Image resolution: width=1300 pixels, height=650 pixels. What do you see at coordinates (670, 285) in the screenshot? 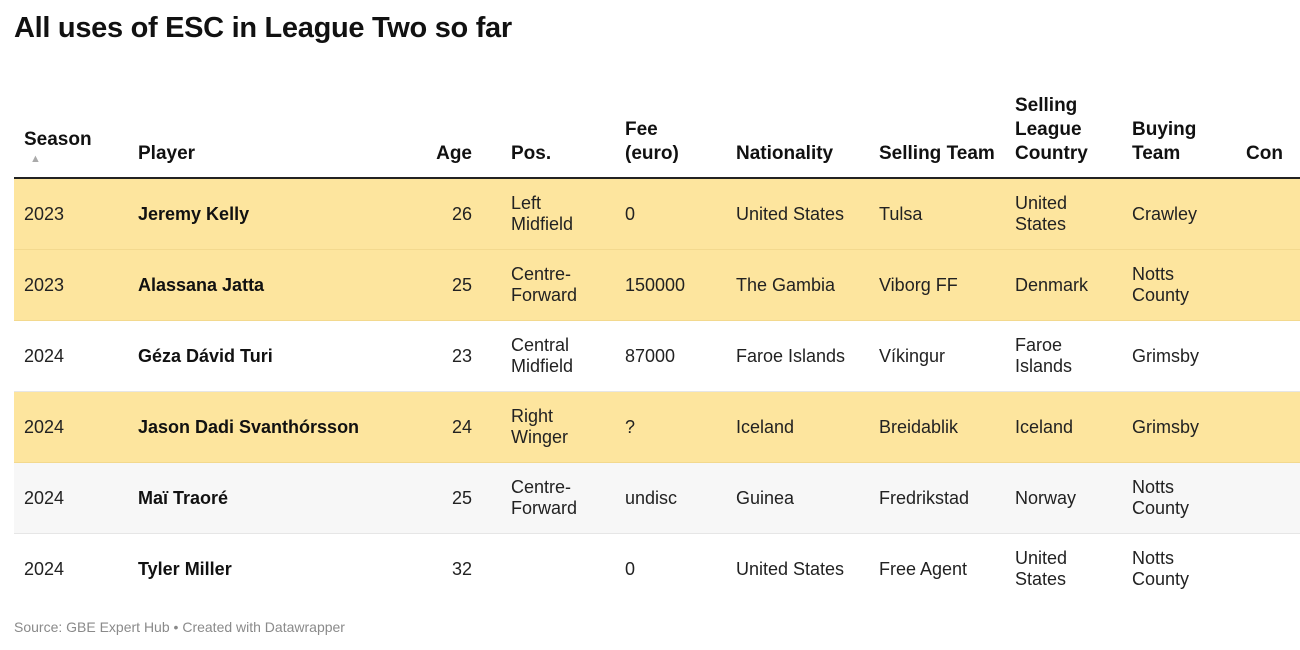
I see `fee-cell: 150000` at bounding box center [670, 285].